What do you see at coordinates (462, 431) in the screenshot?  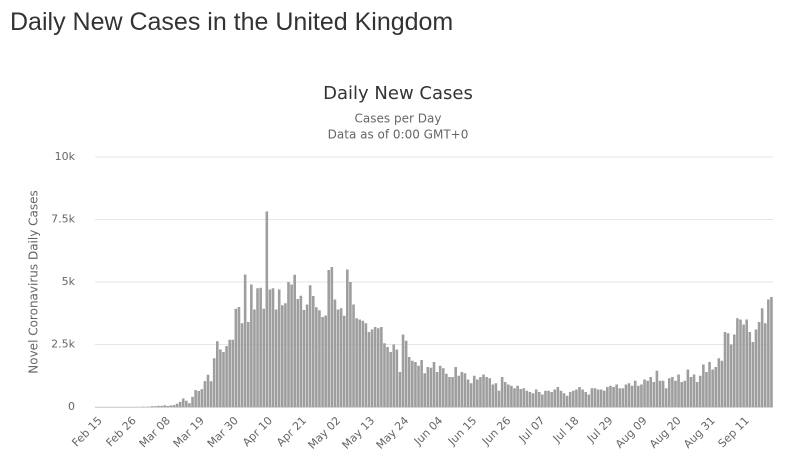 I see `x-tick-label: Jun 15` at bounding box center [462, 431].